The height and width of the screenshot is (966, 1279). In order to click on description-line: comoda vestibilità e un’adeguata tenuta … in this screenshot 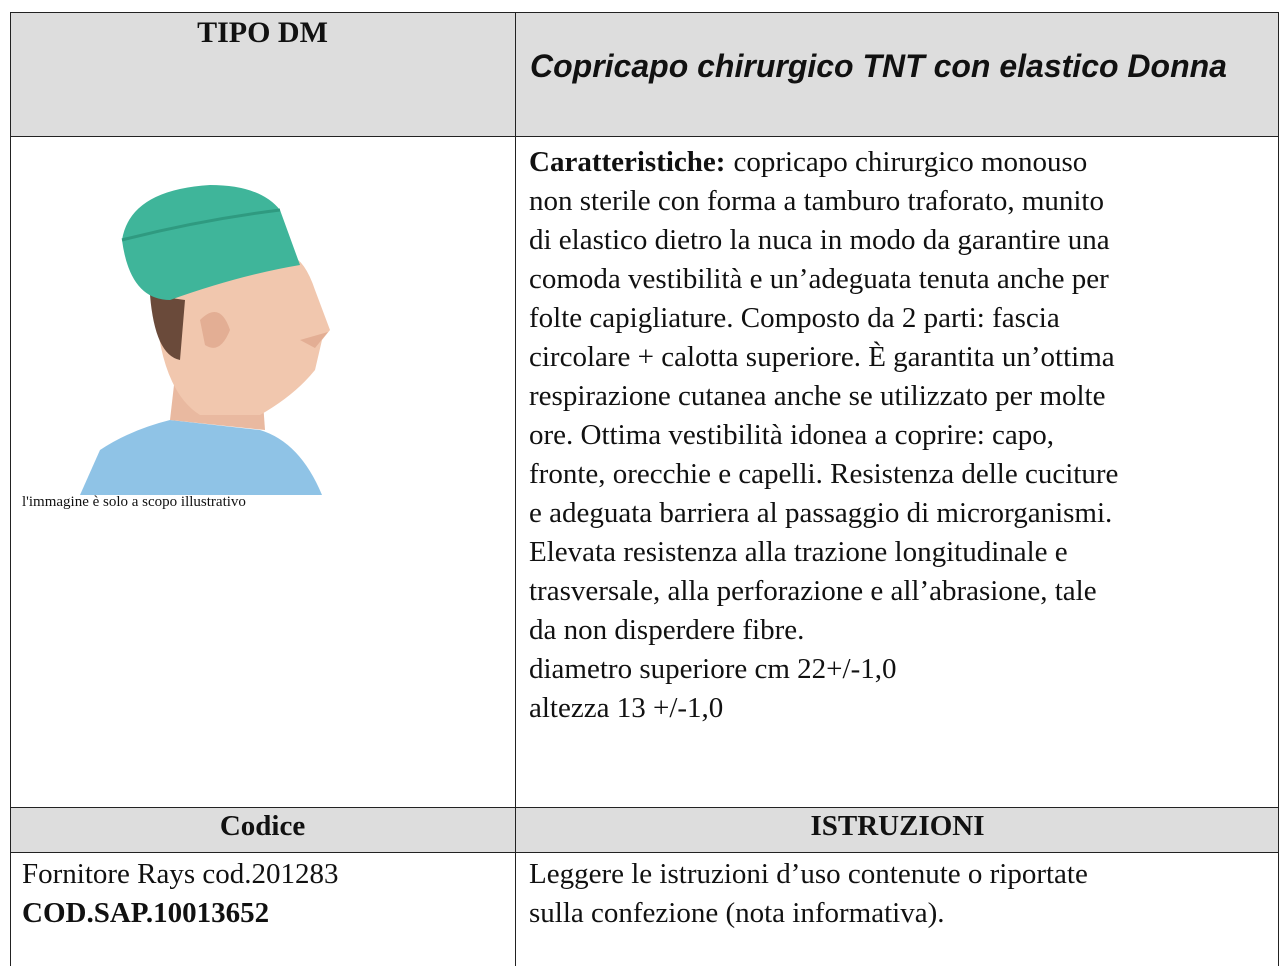, I will do `click(823, 279)`.